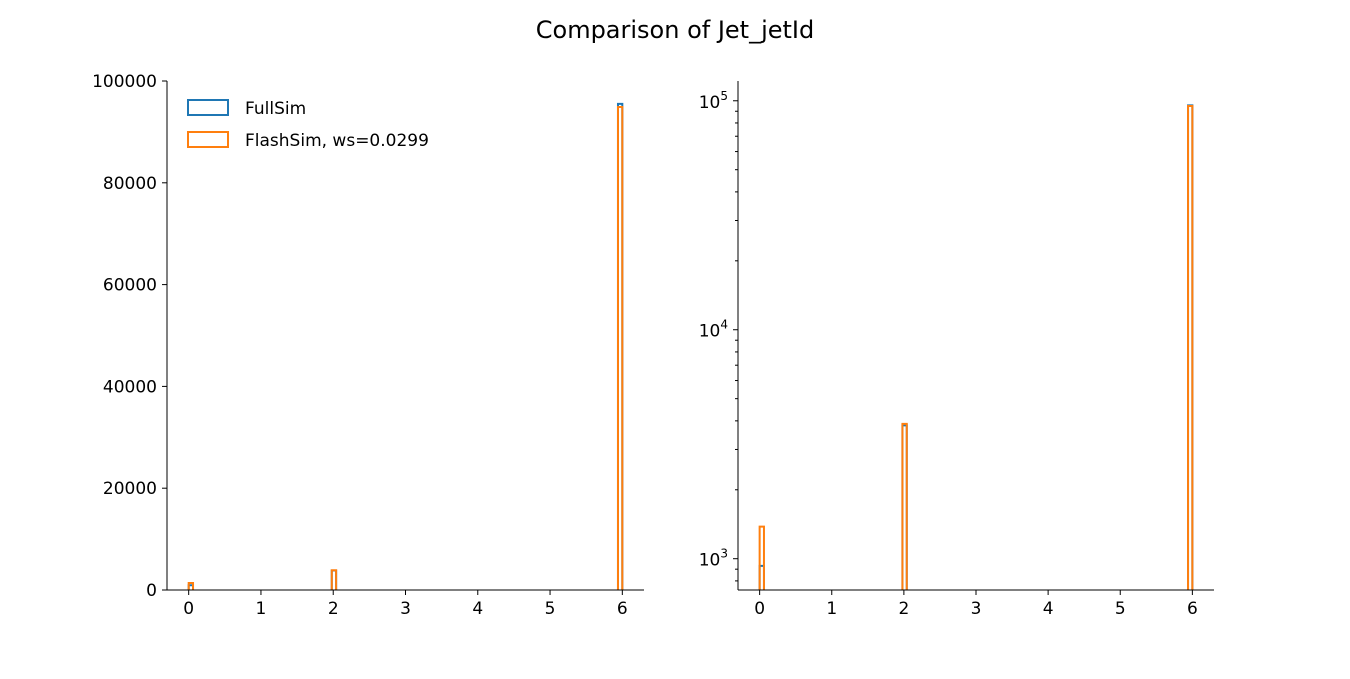 The width and height of the screenshot is (1350, 679). I want to click on legend-label-fullsim: FullSim, so click(275, 109).